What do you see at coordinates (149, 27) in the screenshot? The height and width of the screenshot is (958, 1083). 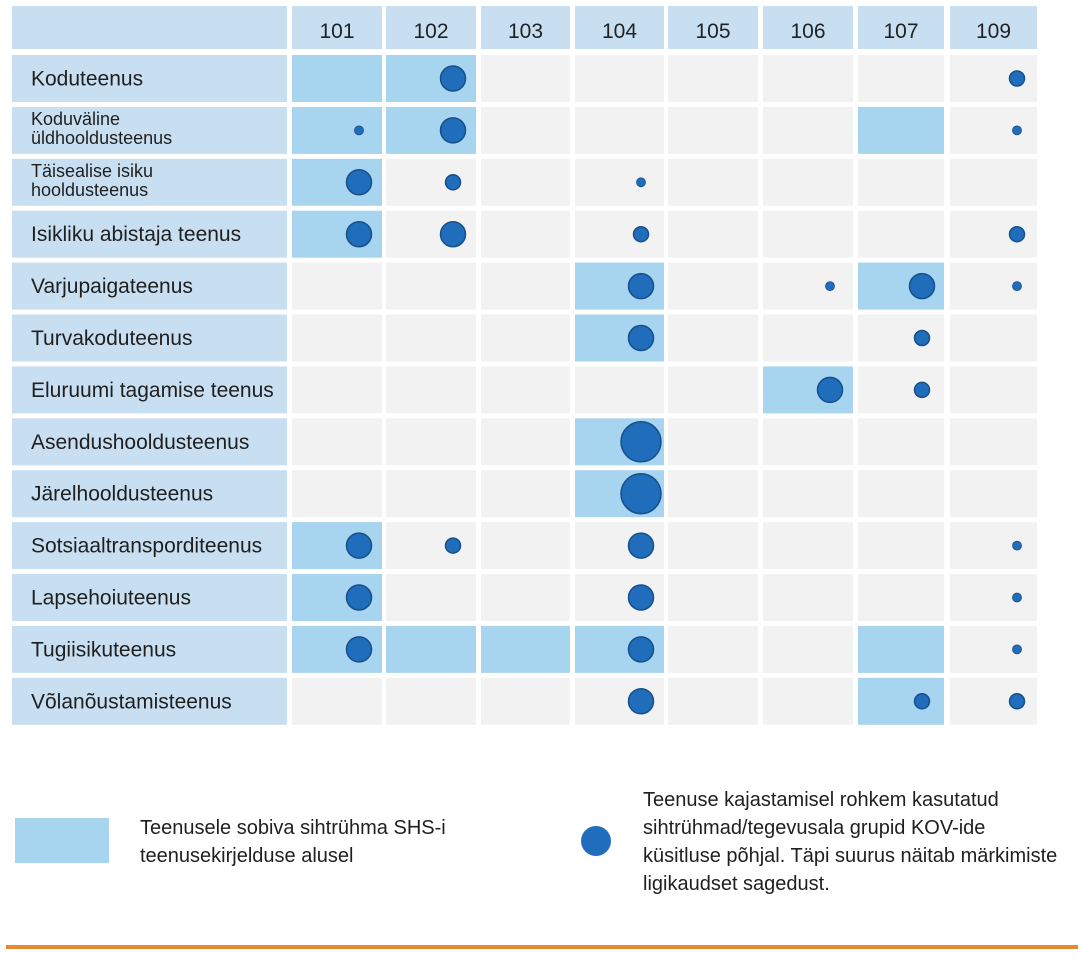 I see `header-corner-cell` at bounding box center [149, 27].